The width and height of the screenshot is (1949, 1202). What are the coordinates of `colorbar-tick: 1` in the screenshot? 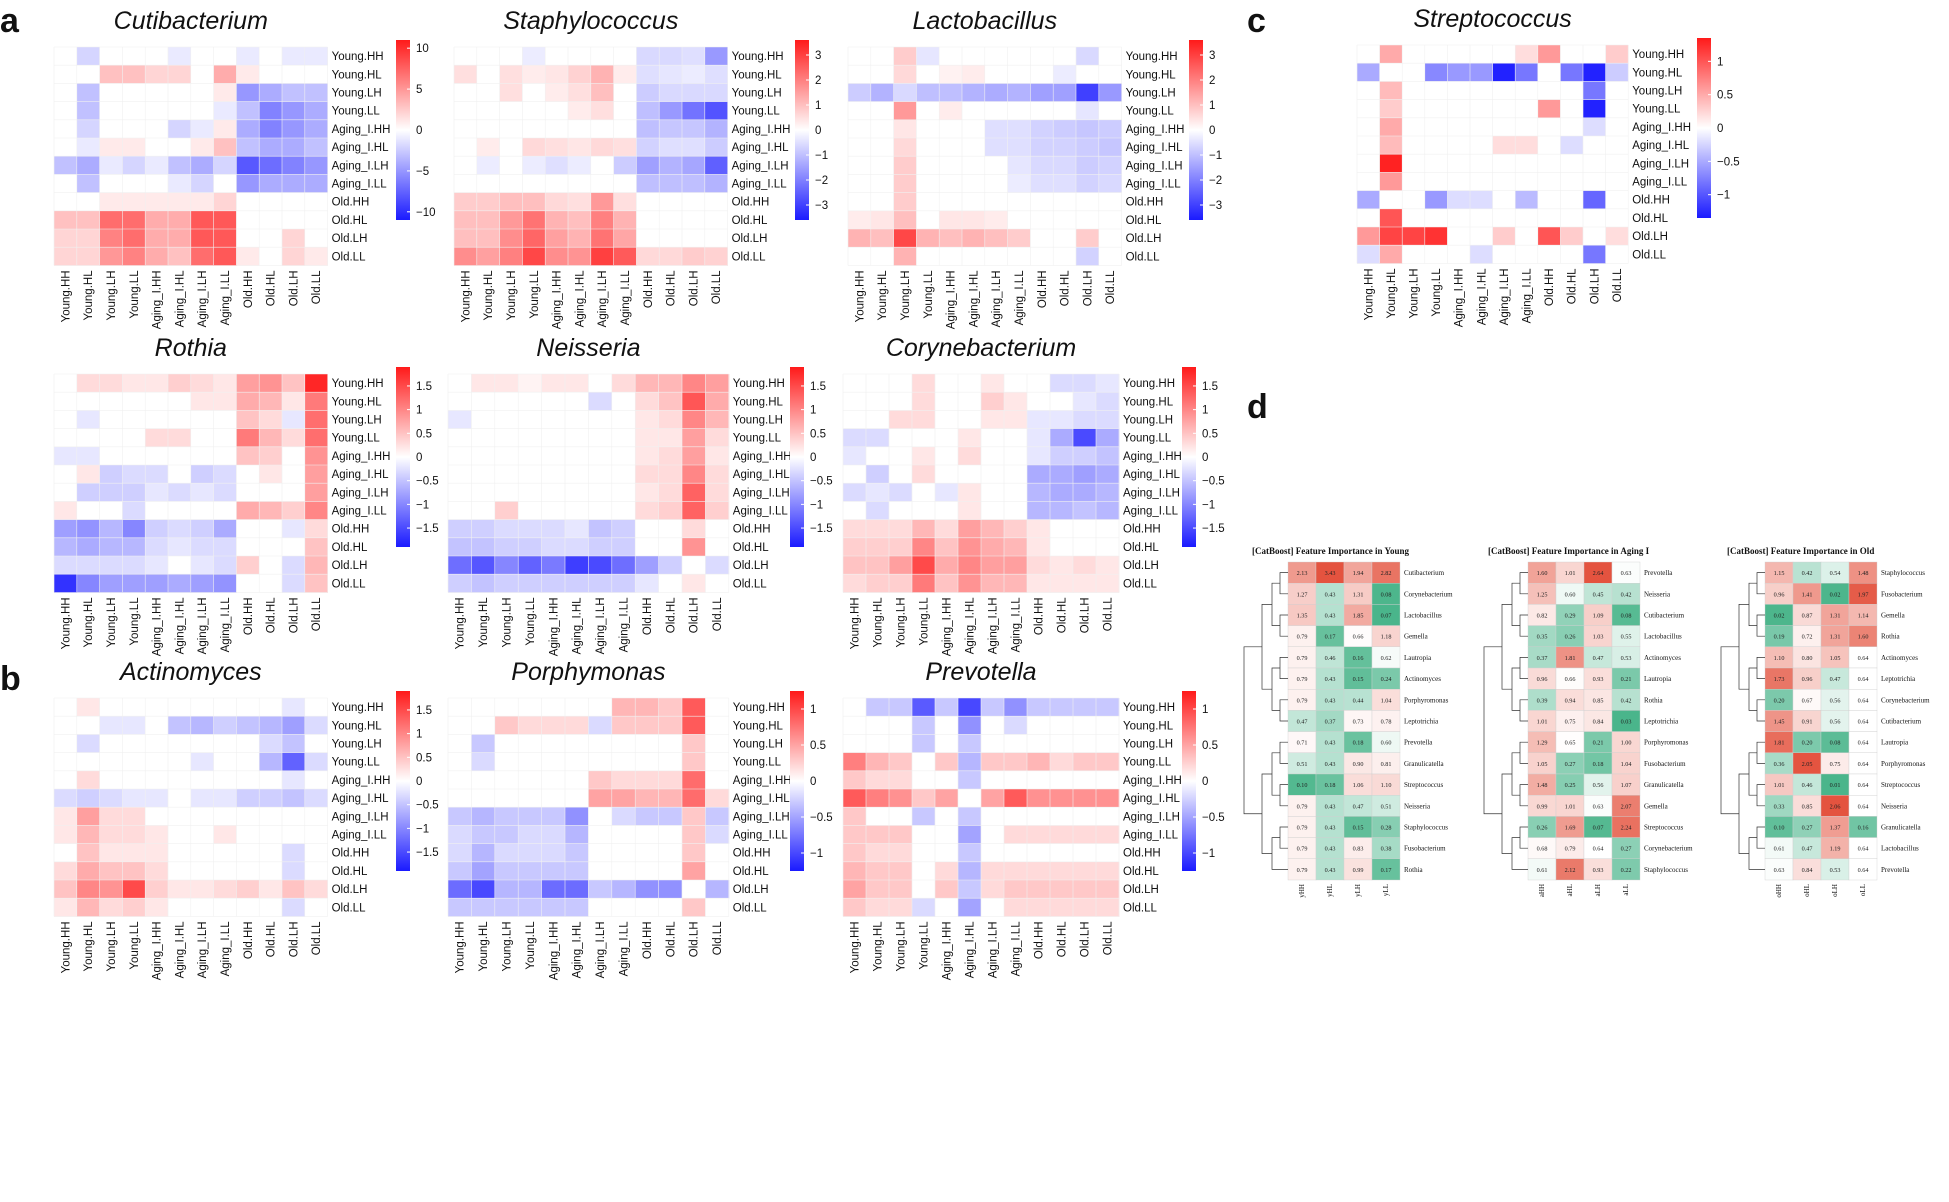 It's located at (1212, 106).